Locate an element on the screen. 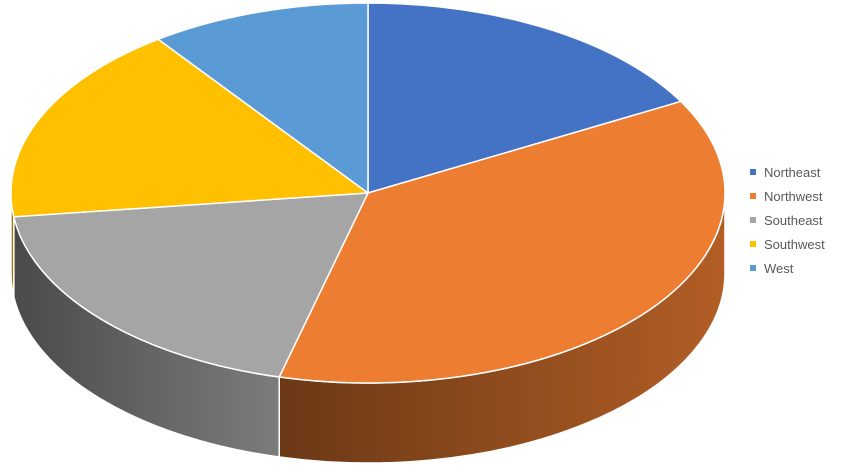 The image size is (845, 476). legend-label-west: West is located at coordinates (778, 268).